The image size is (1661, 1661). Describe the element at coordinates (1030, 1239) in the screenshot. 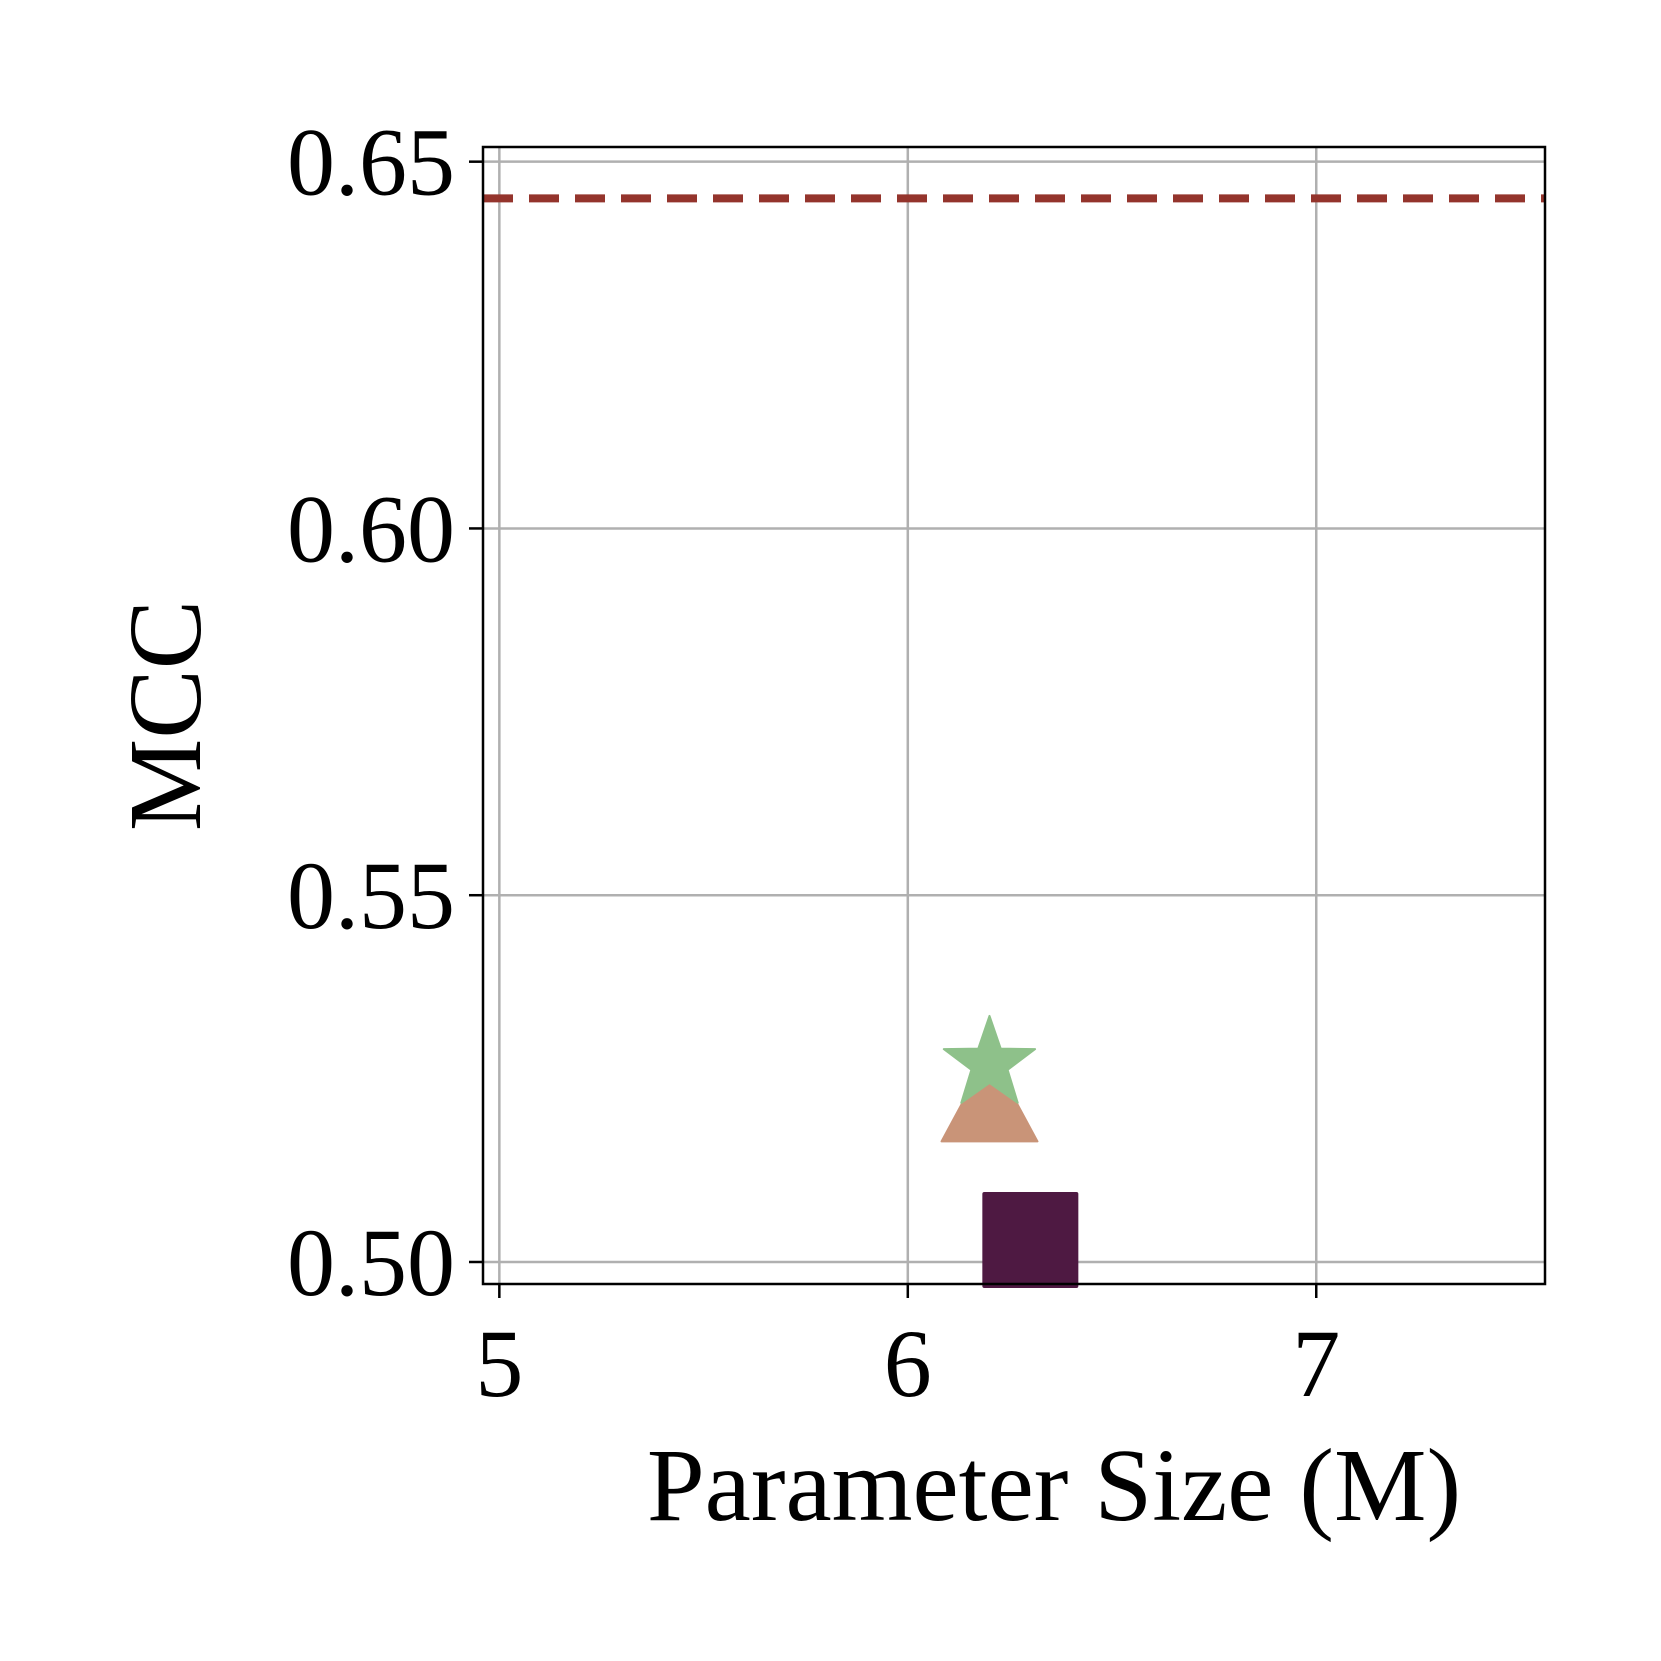

I see `square-marker` at that location.